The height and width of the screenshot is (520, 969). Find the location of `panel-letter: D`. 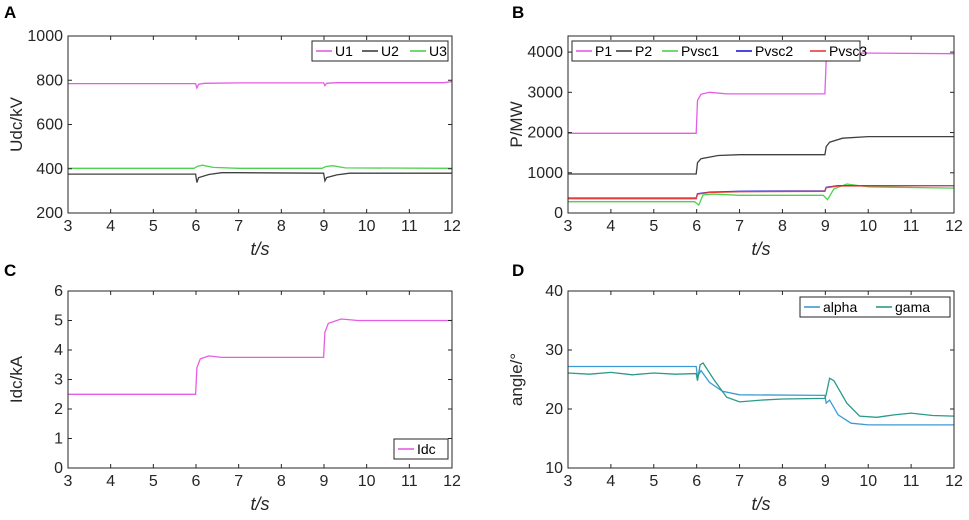

panel-letter: D is located at coordinates (518, 270).